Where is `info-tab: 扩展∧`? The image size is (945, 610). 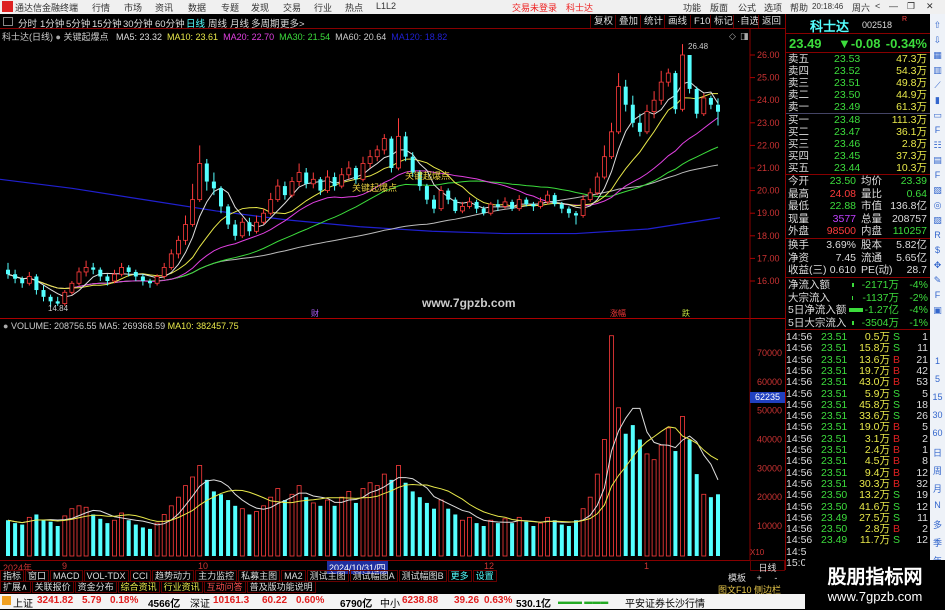
info-tab: 扩展∧ is located at coordinates (15, 587).